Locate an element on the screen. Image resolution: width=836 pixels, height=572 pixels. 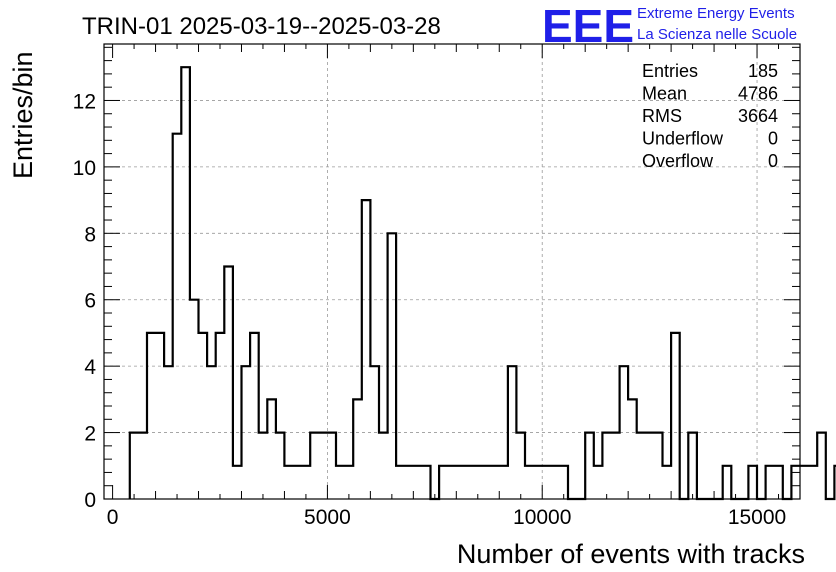
x-tick-label: 15000 is located at coordinates (757, 517).